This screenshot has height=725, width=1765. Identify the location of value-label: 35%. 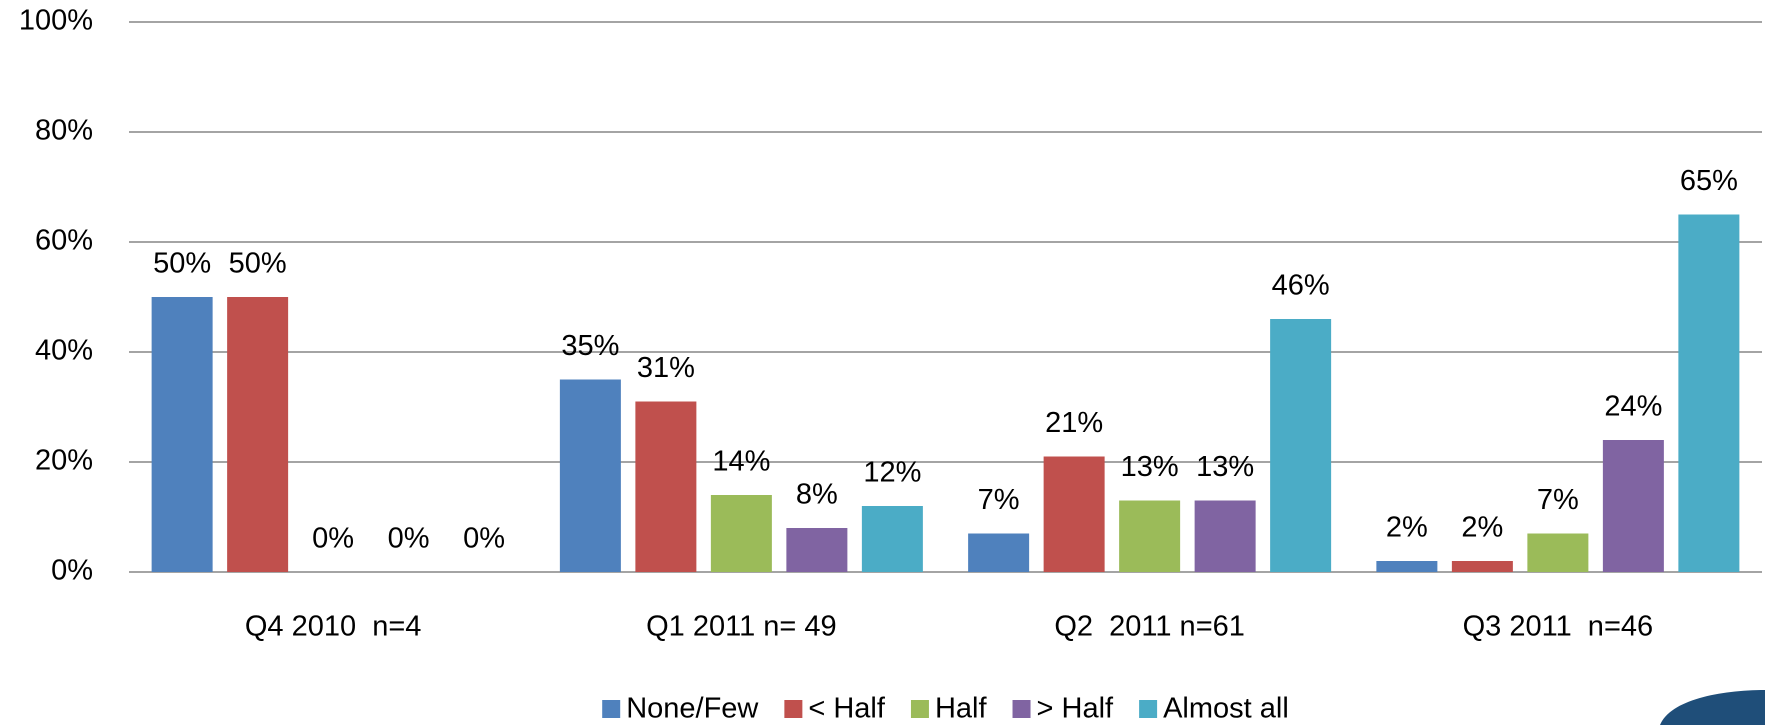
(590, 346).